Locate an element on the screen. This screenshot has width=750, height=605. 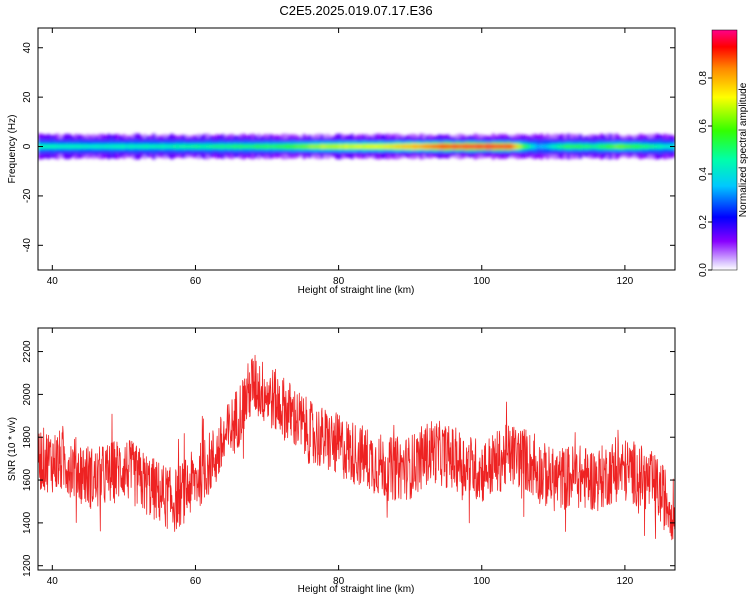
spectrogram-plot-area is located at coordinates (356, 146).